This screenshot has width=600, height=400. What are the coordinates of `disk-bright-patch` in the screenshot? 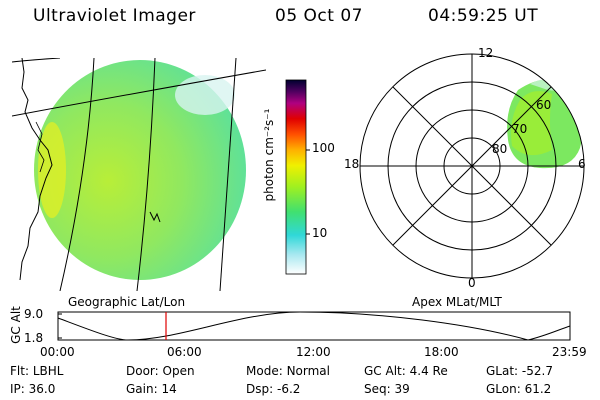 It's located at (52, 170).